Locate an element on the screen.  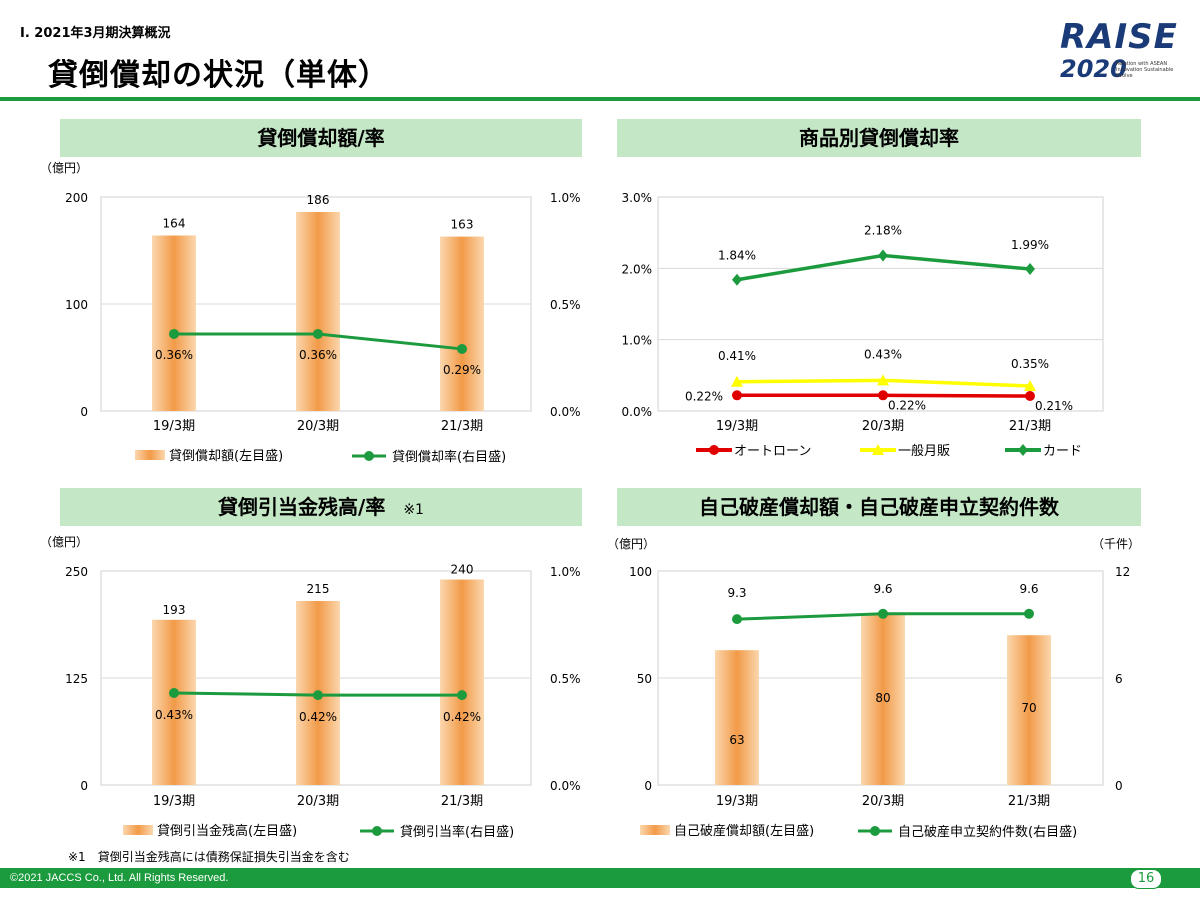
c3-bar-label: 240 is located at coordinates (462, 570).